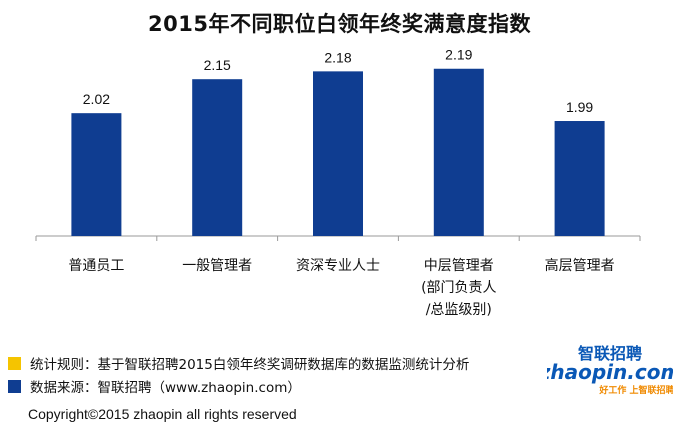  What do you see at coordinates (217, 65) in the screenshot?
I see `data-label-2: 2.15` at bounding box center [217, 65].